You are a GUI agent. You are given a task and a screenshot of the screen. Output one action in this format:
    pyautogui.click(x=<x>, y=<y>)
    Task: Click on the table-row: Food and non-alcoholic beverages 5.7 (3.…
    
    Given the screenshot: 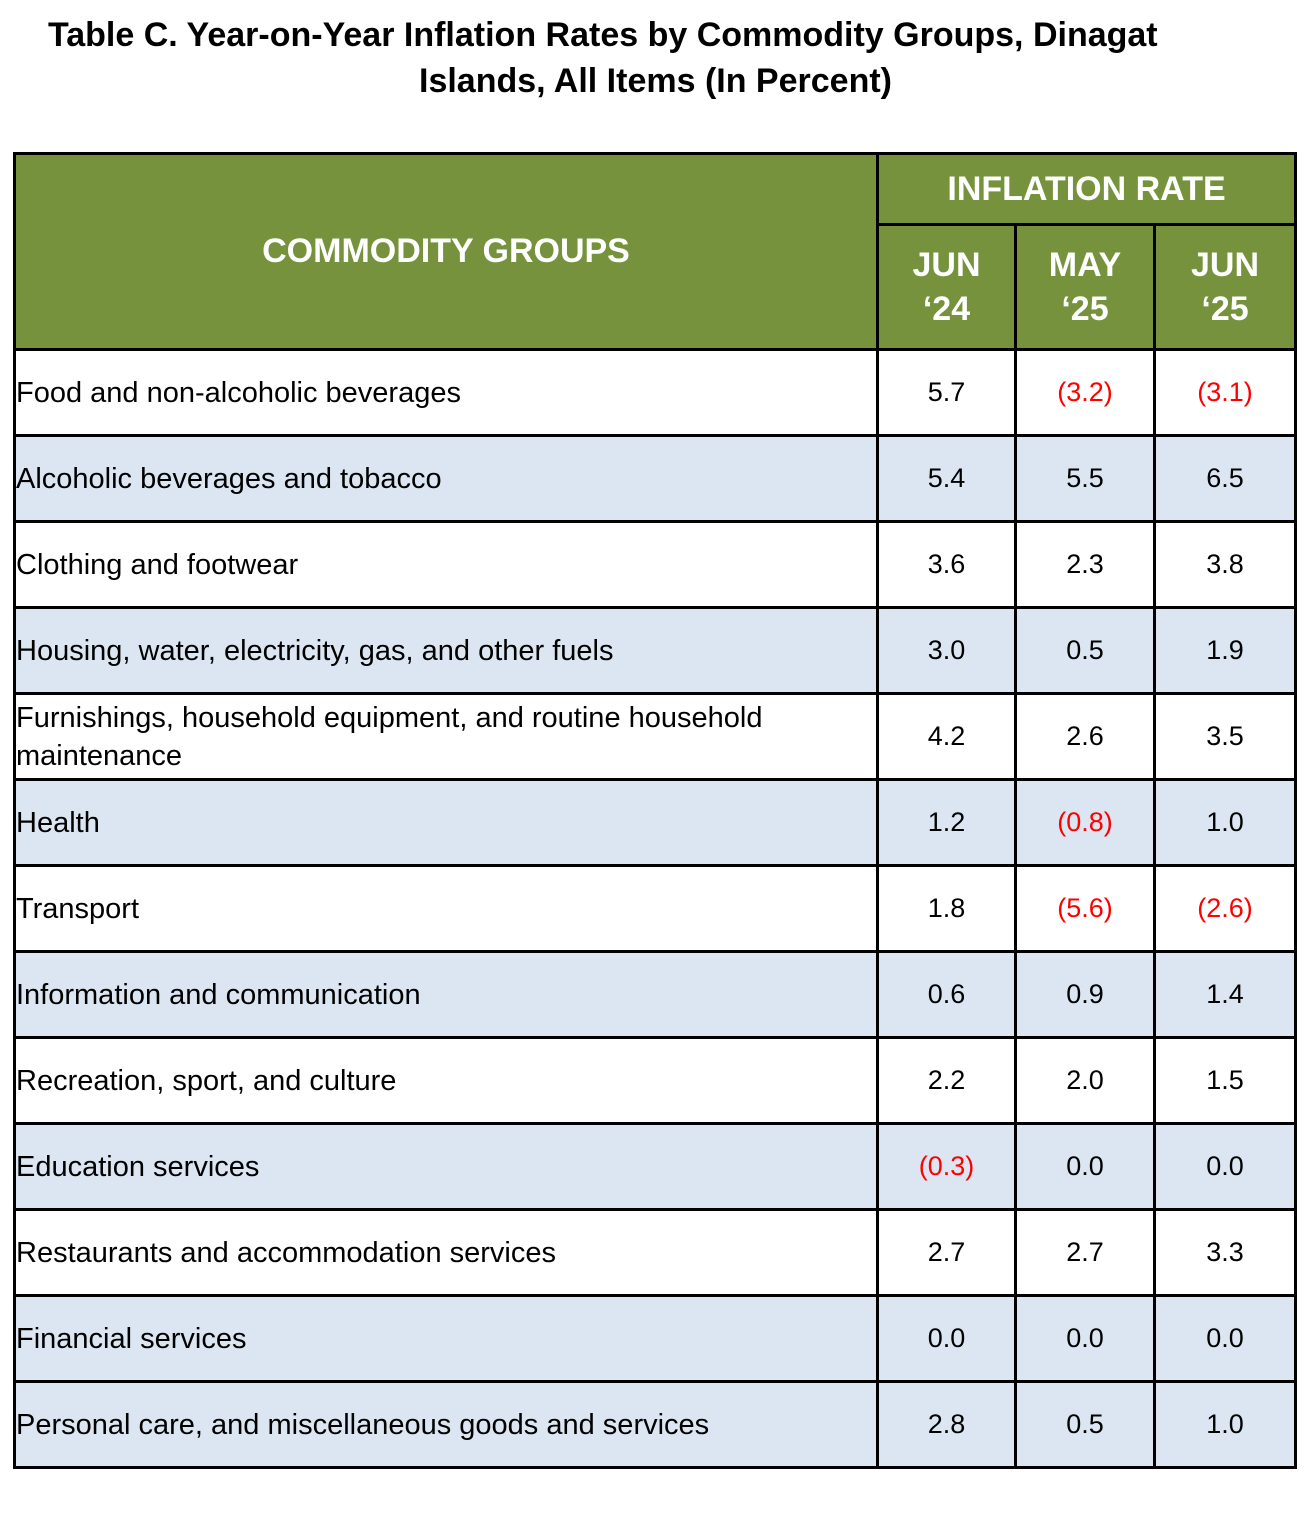 What is the action you would take?
    pyautogui.click(x=655, y=392)
    